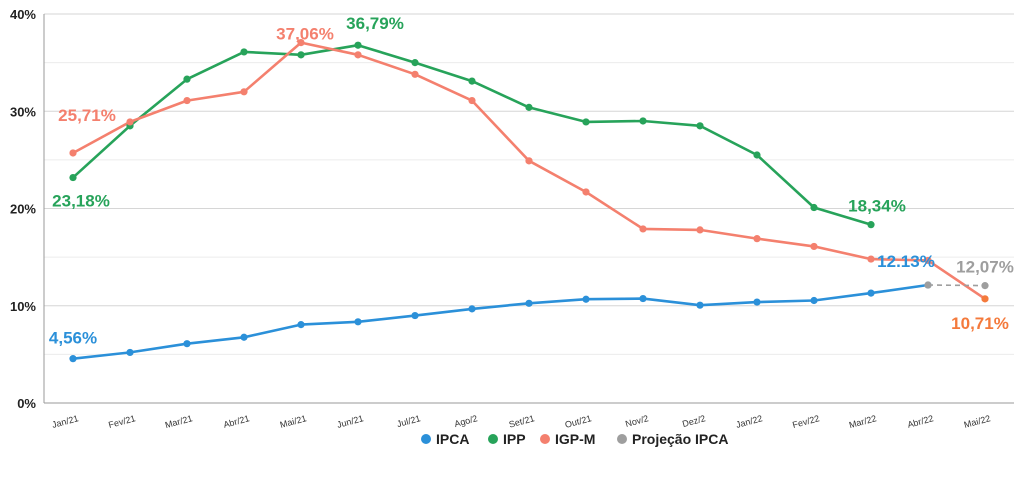 This screenshot has height=484, width=1024. I want to click on x-tick-label: Jun/21, so click(350, 421).